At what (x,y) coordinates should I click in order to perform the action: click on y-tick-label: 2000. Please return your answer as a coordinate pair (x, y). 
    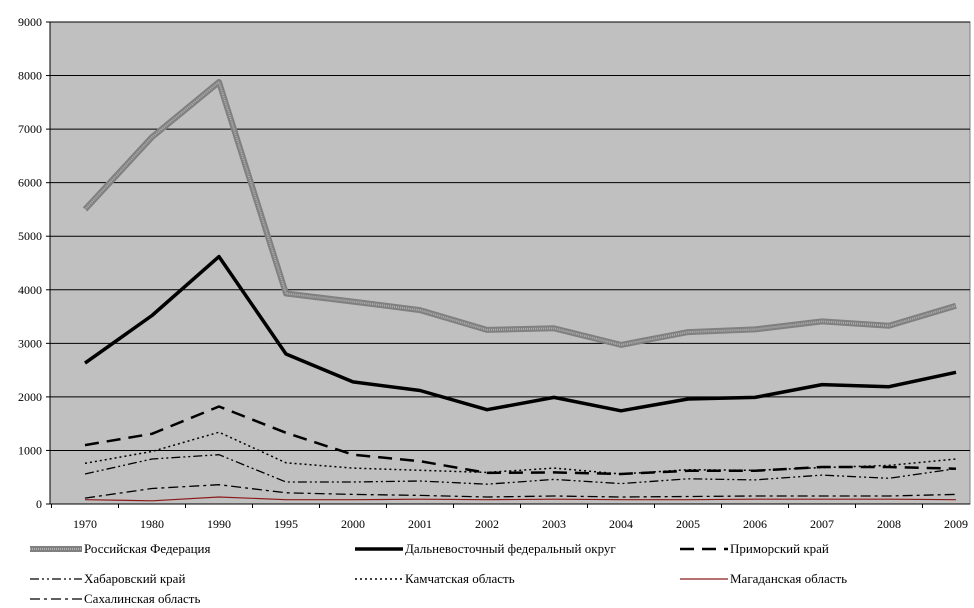
    Looking at the image, I should click on (30, 397).